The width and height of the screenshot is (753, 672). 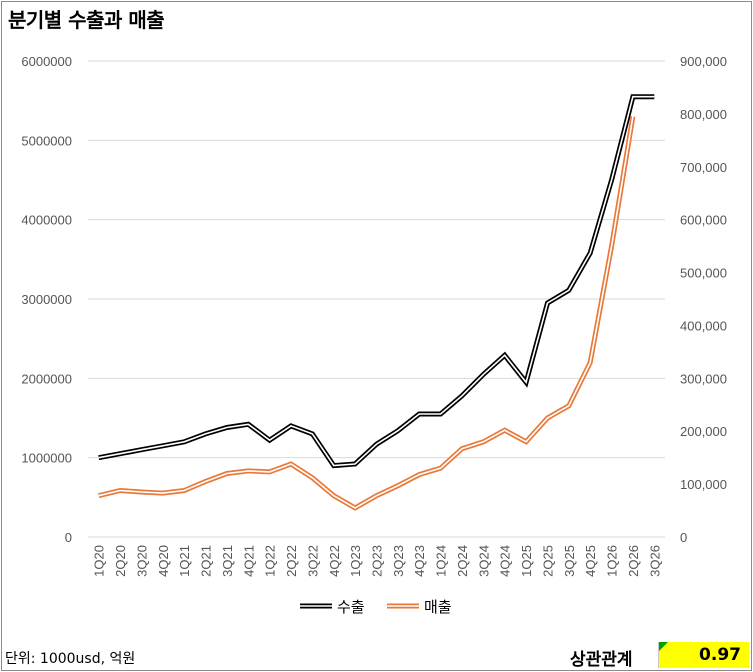 What do you see at coordinates (462, 561) in the screenshot?
I see `x-axis-tick-label: 2Q24` at bounding box center [462, 561].